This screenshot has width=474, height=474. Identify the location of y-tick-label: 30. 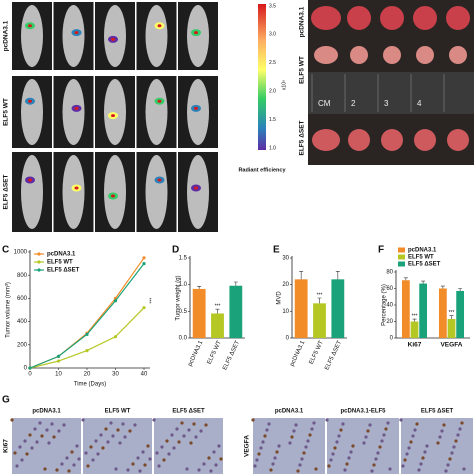
(285, 259).